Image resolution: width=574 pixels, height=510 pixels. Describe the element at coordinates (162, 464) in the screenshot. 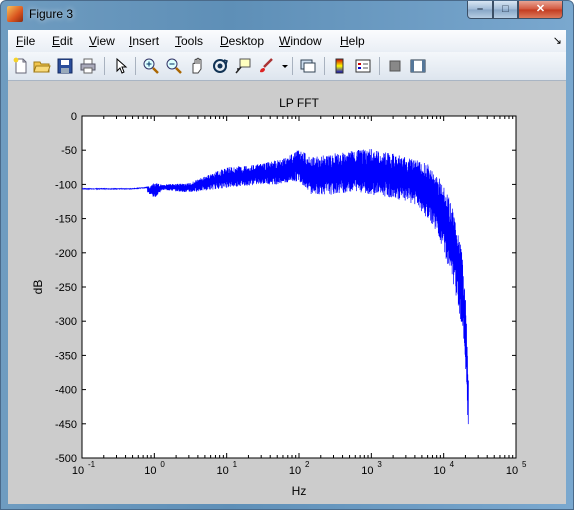

I see `x-tick-exponent: 0` at that location.